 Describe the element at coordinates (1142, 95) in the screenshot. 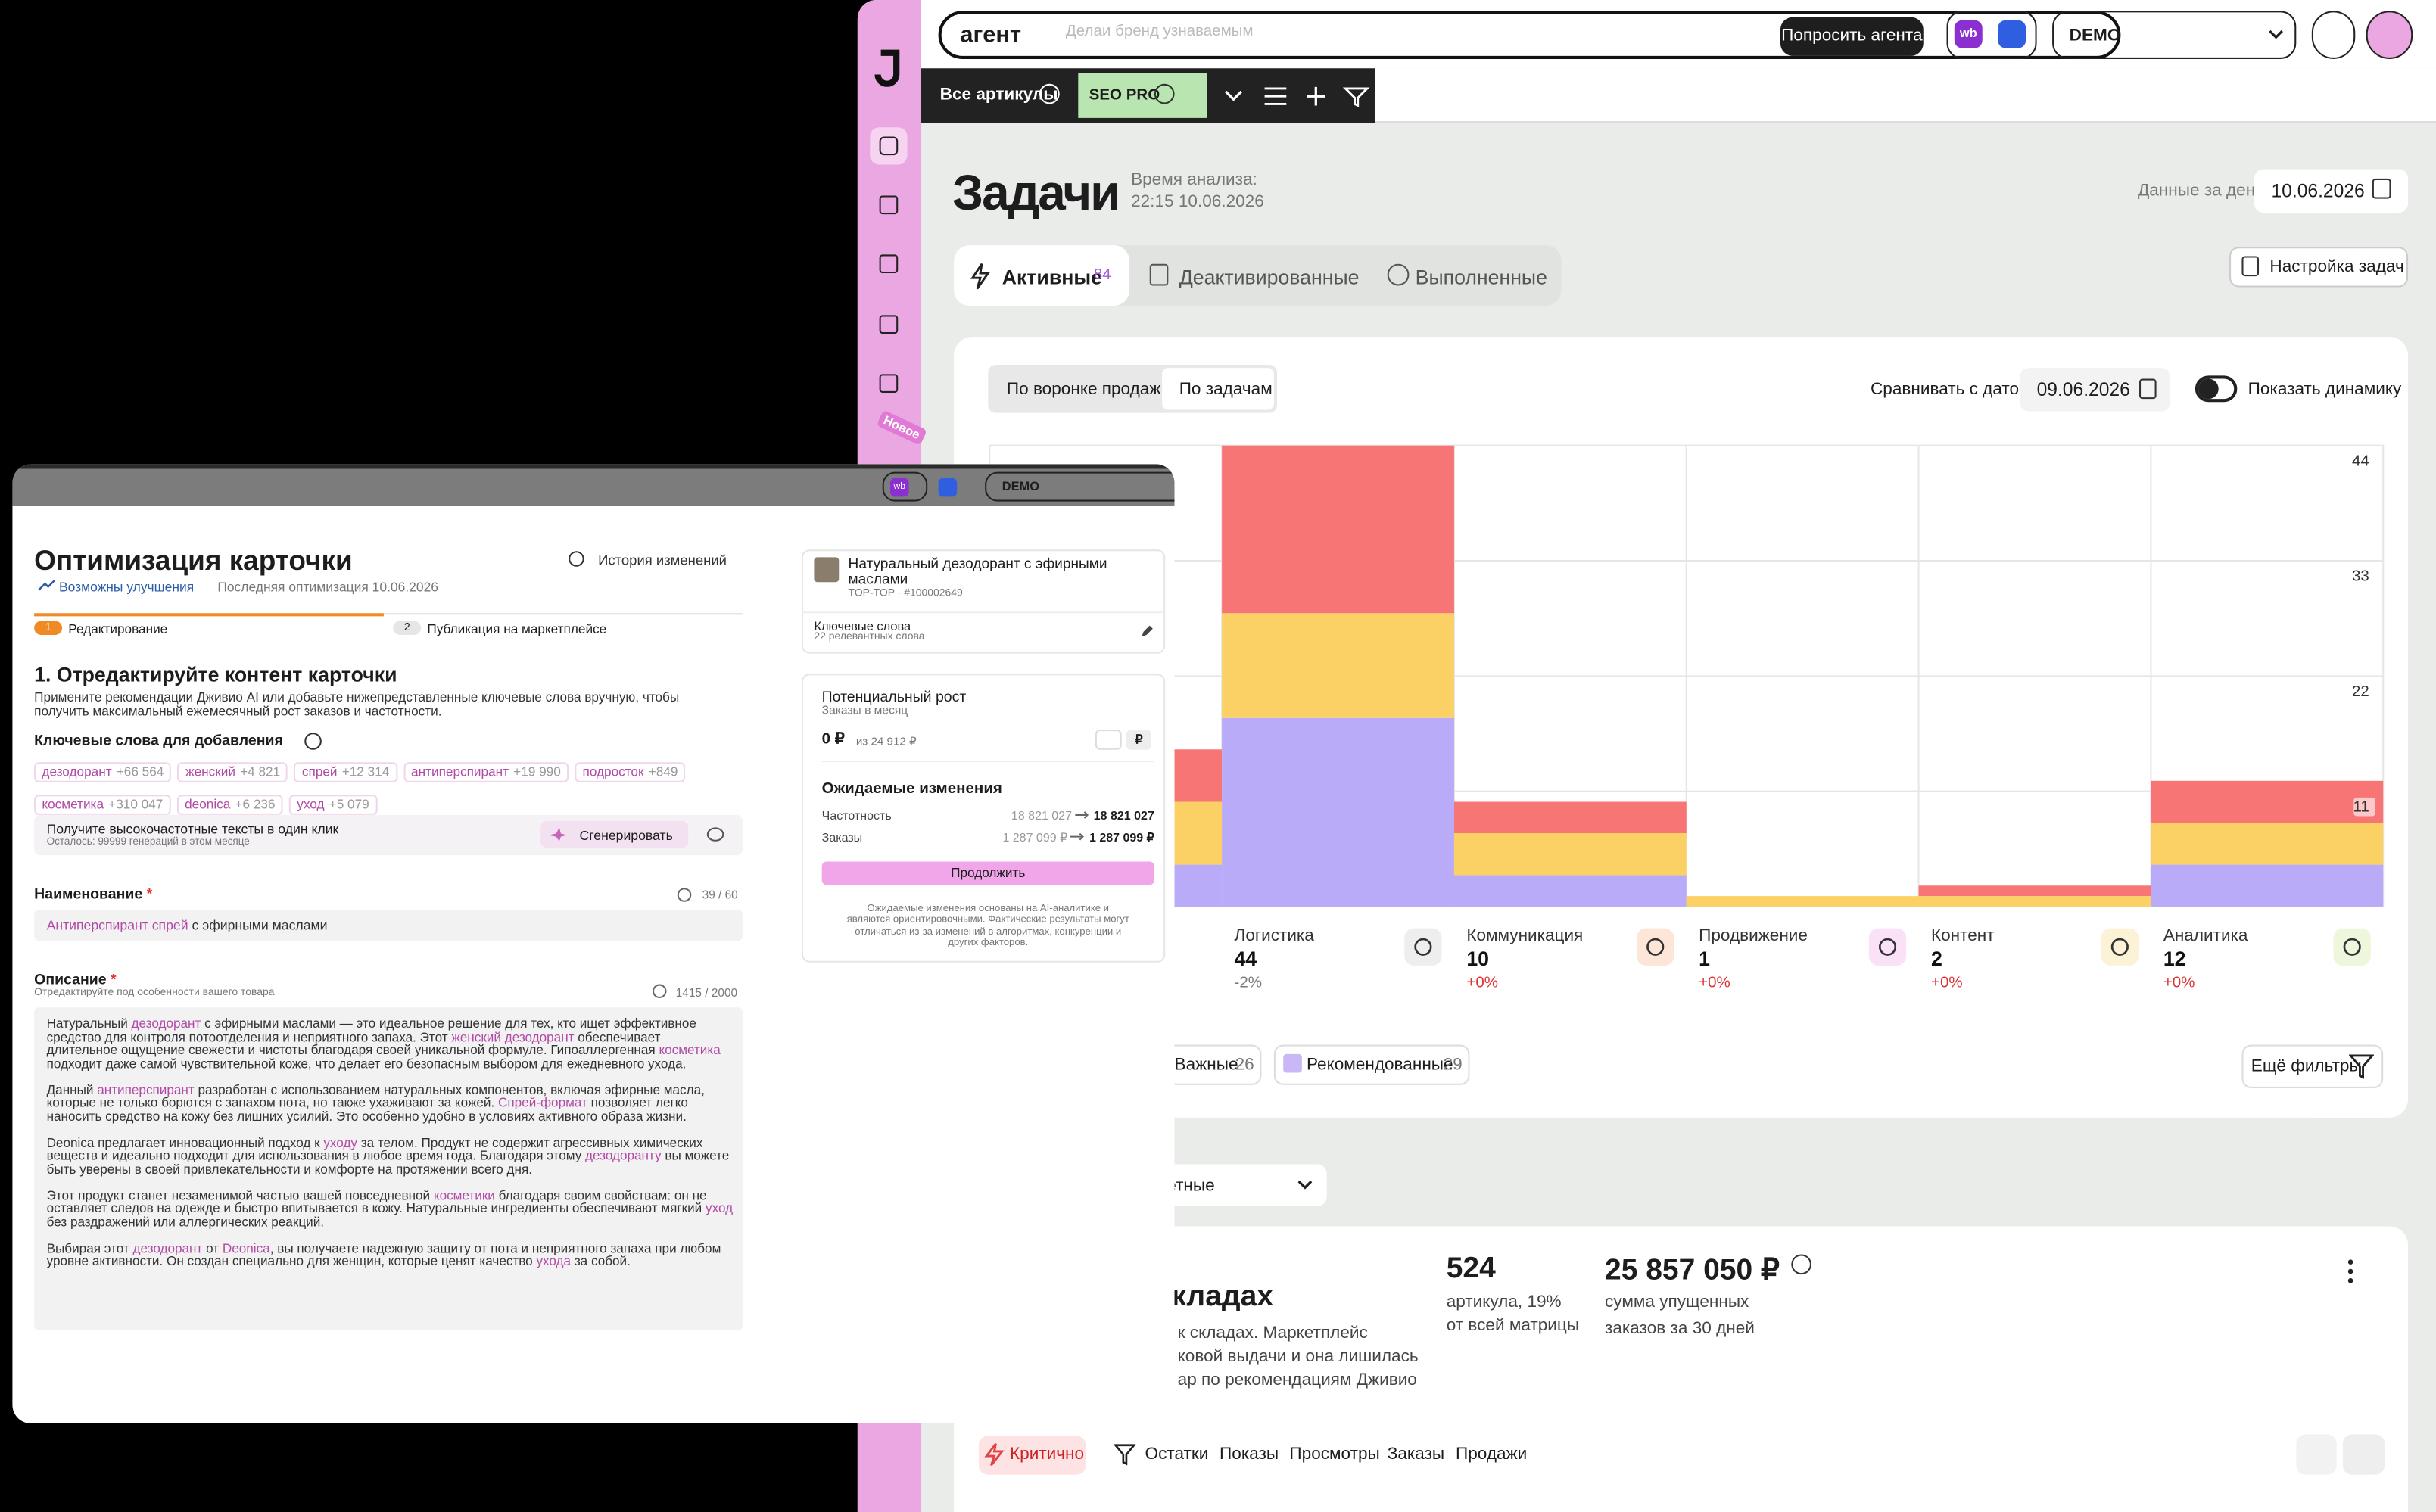

I see `seo-pro-chip` at that location.